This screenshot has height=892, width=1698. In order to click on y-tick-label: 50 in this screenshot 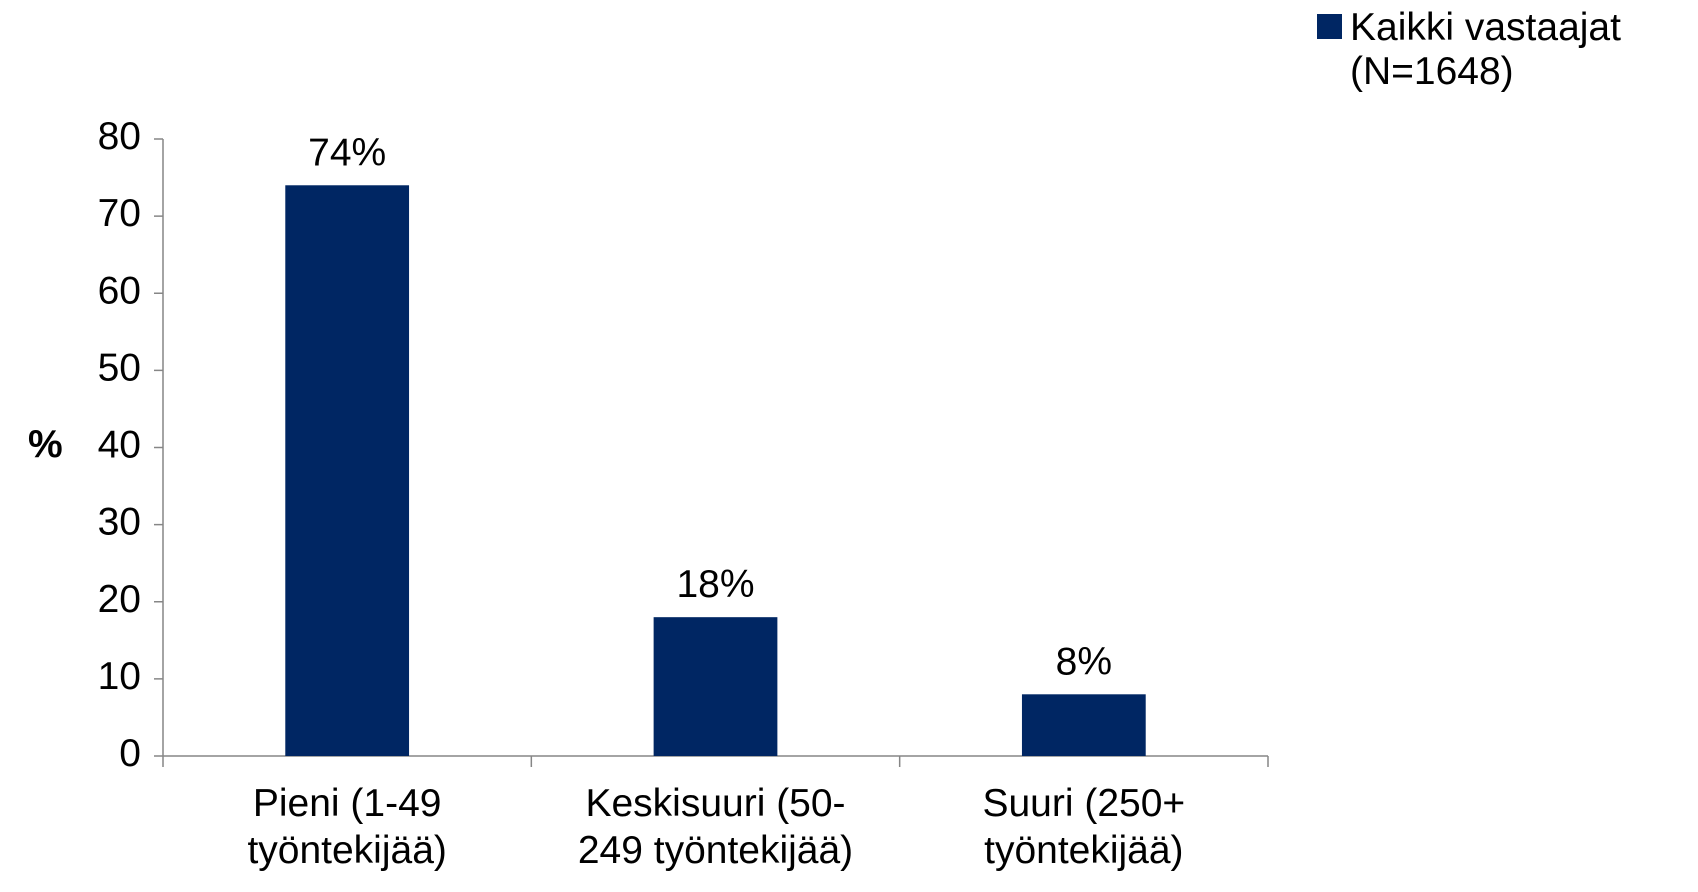, I will do `click(119, 368)`.